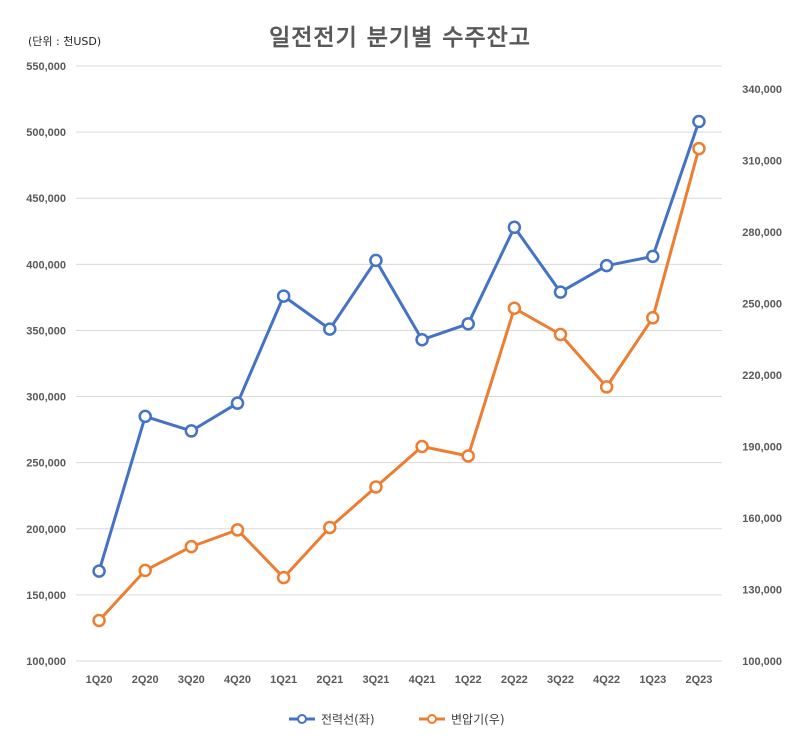 This screenshot has width=800, height=743. Describe the element at coordinates (46, 596) in the screenshot. I see `left-tick-label: 150,000` at that location.